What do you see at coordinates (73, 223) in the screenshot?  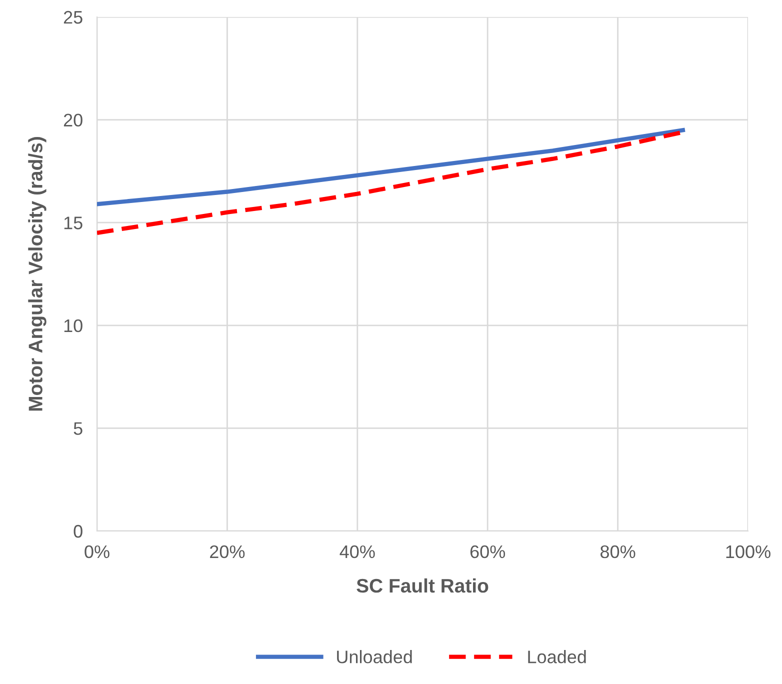 I see `y-tick-label: 15` at bounding box center [73, 223].